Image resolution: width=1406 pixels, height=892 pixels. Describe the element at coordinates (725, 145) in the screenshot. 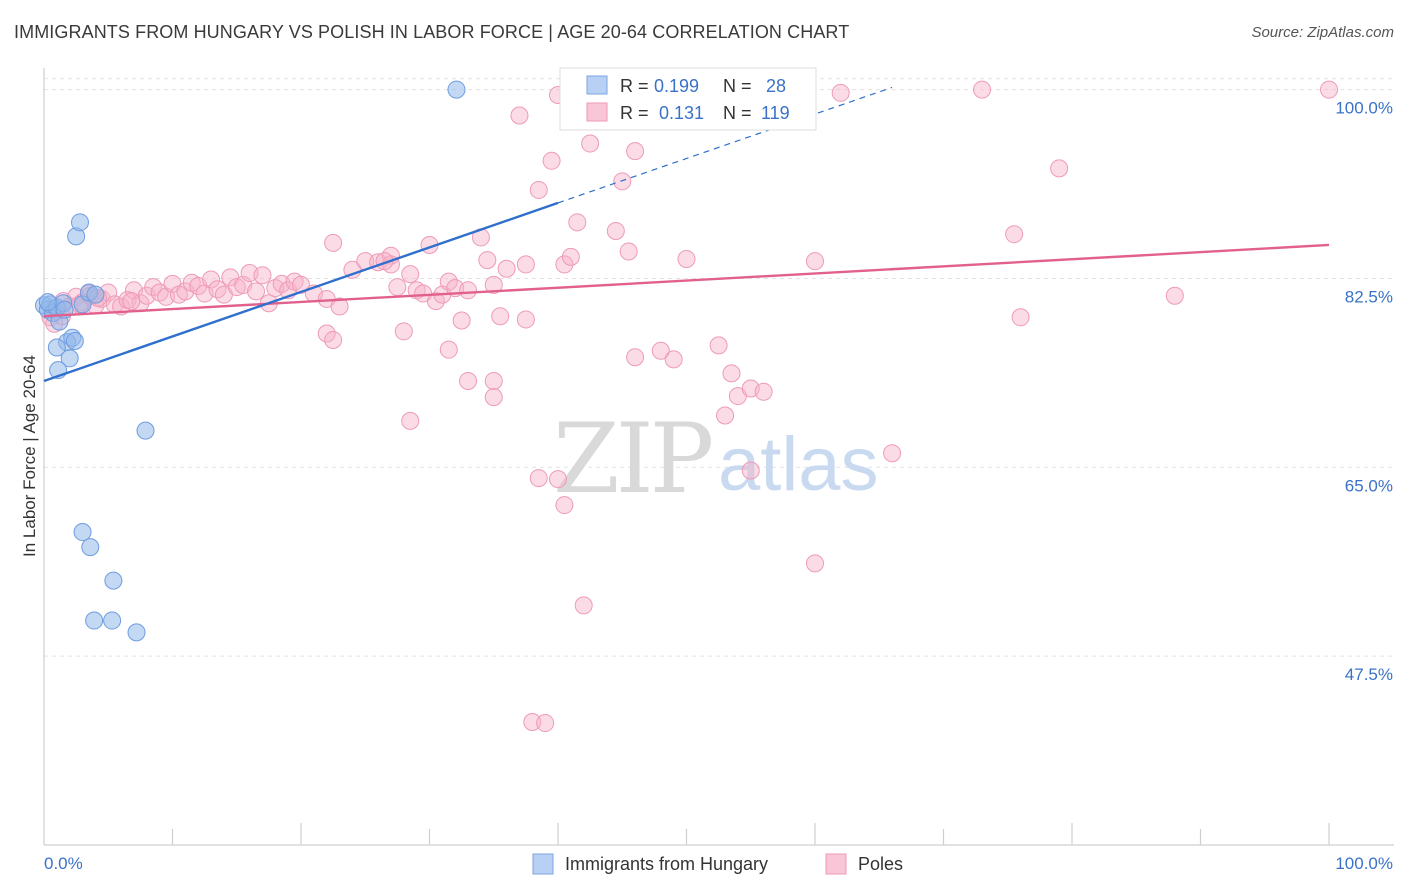

I see `hungary-trend-extension` at that location.